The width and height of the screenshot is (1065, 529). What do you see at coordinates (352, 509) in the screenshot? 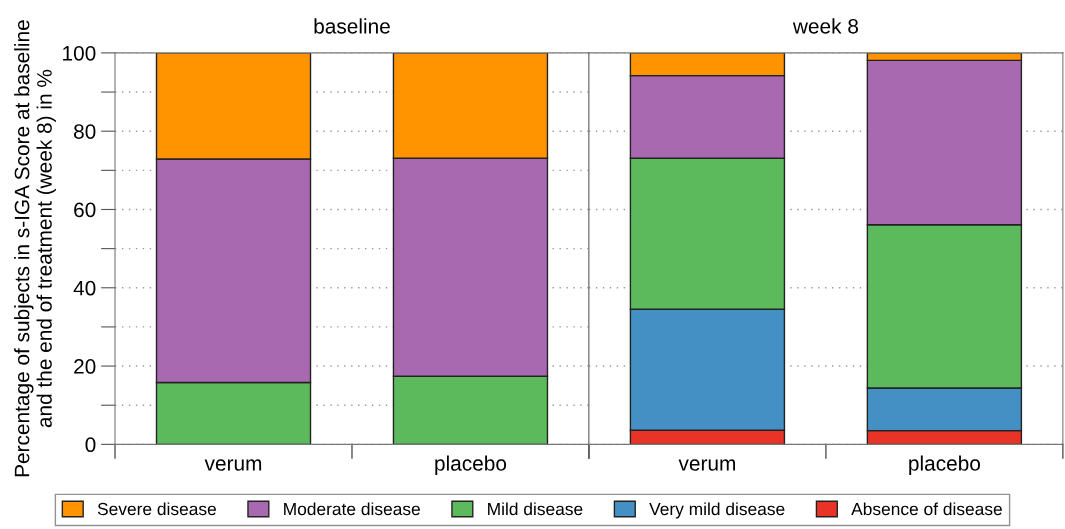
I see `legend-label: Moderate disease` at bounding box center [352, 509].